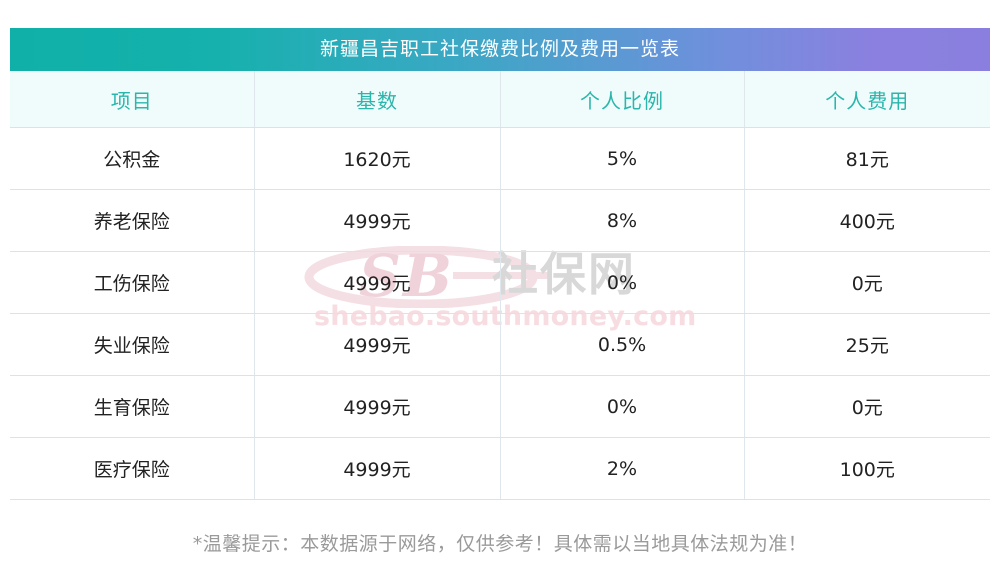 Image resolution: width=1000 pixels, height=575 pixels. I want to click on cell-rate: 2%, so click(622, 468).